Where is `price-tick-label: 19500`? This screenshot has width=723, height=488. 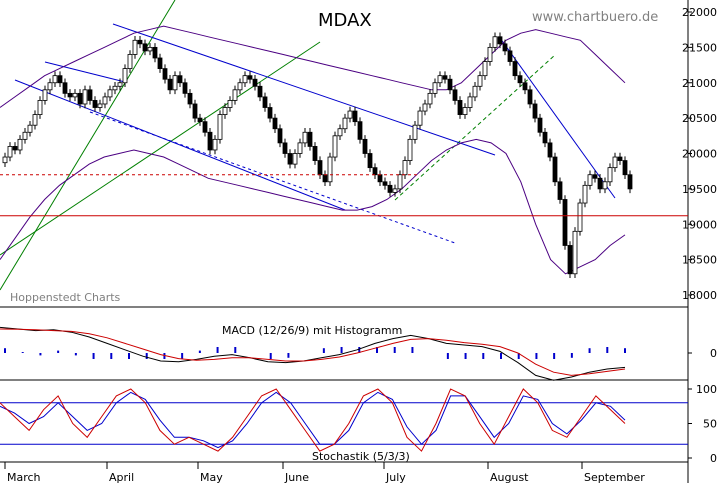 price-tick-label: 19500 is located at coordinates (699, 189).